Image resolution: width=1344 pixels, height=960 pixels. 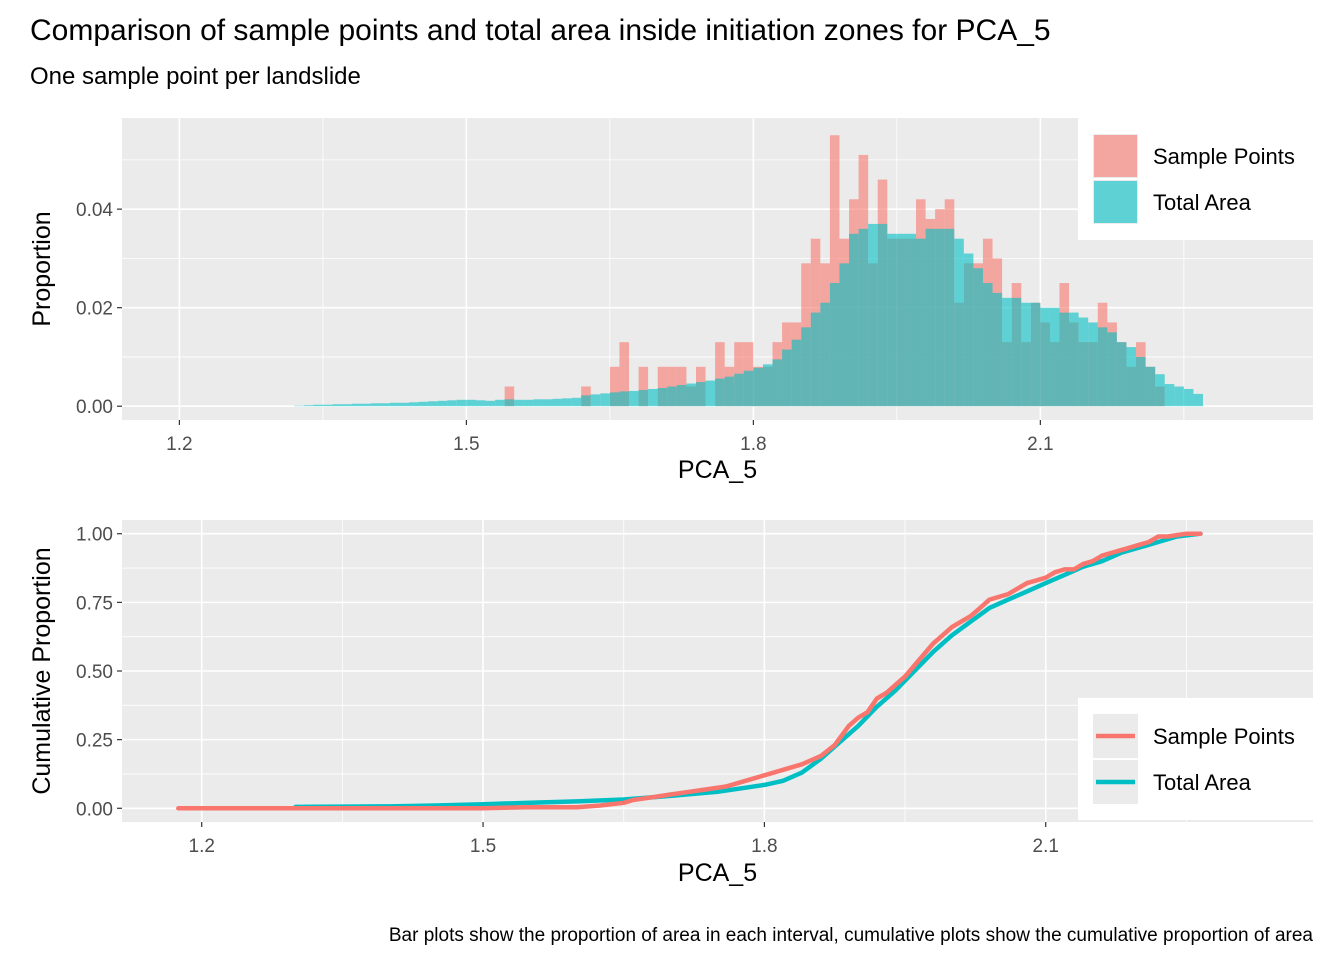 I want to click on x-axis-title: PCA_5, so click(x=717, y=873).